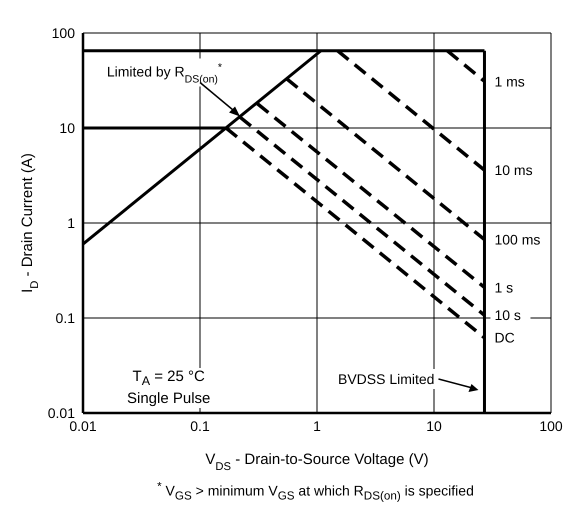  What do you see at coordinates (551, 426) in the screenshot?
I see `x-tick-label: 100` at bounding box center [551, 426].